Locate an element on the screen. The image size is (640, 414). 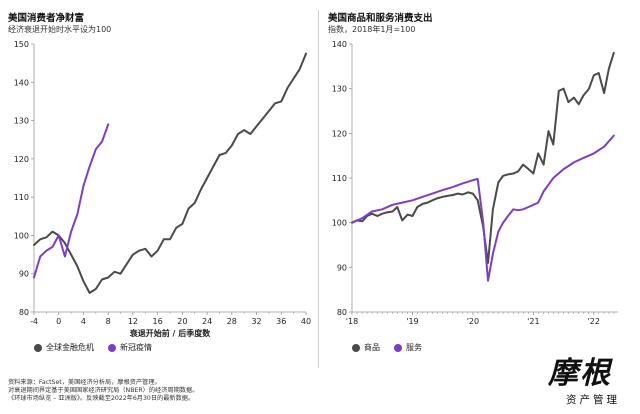
y-tick-label: 150 is located at coordinates (21, 44).